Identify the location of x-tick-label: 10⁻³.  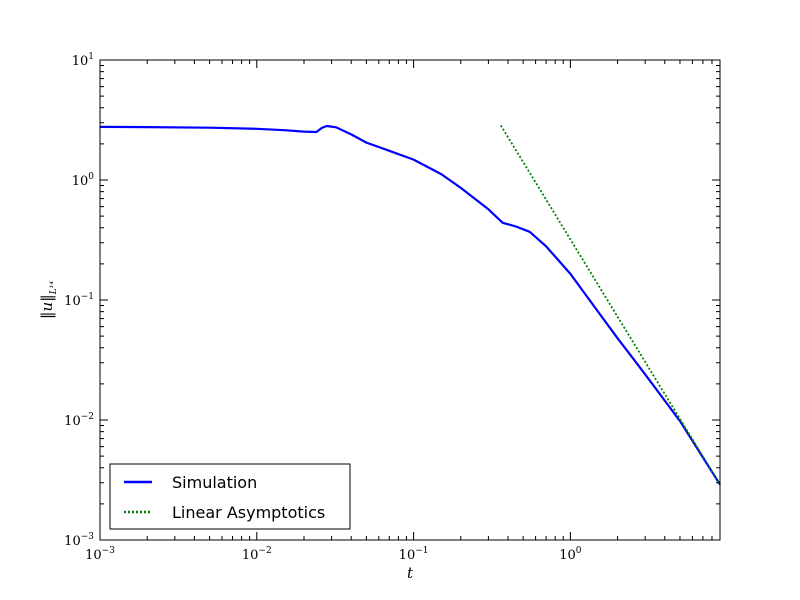
(100, 554).